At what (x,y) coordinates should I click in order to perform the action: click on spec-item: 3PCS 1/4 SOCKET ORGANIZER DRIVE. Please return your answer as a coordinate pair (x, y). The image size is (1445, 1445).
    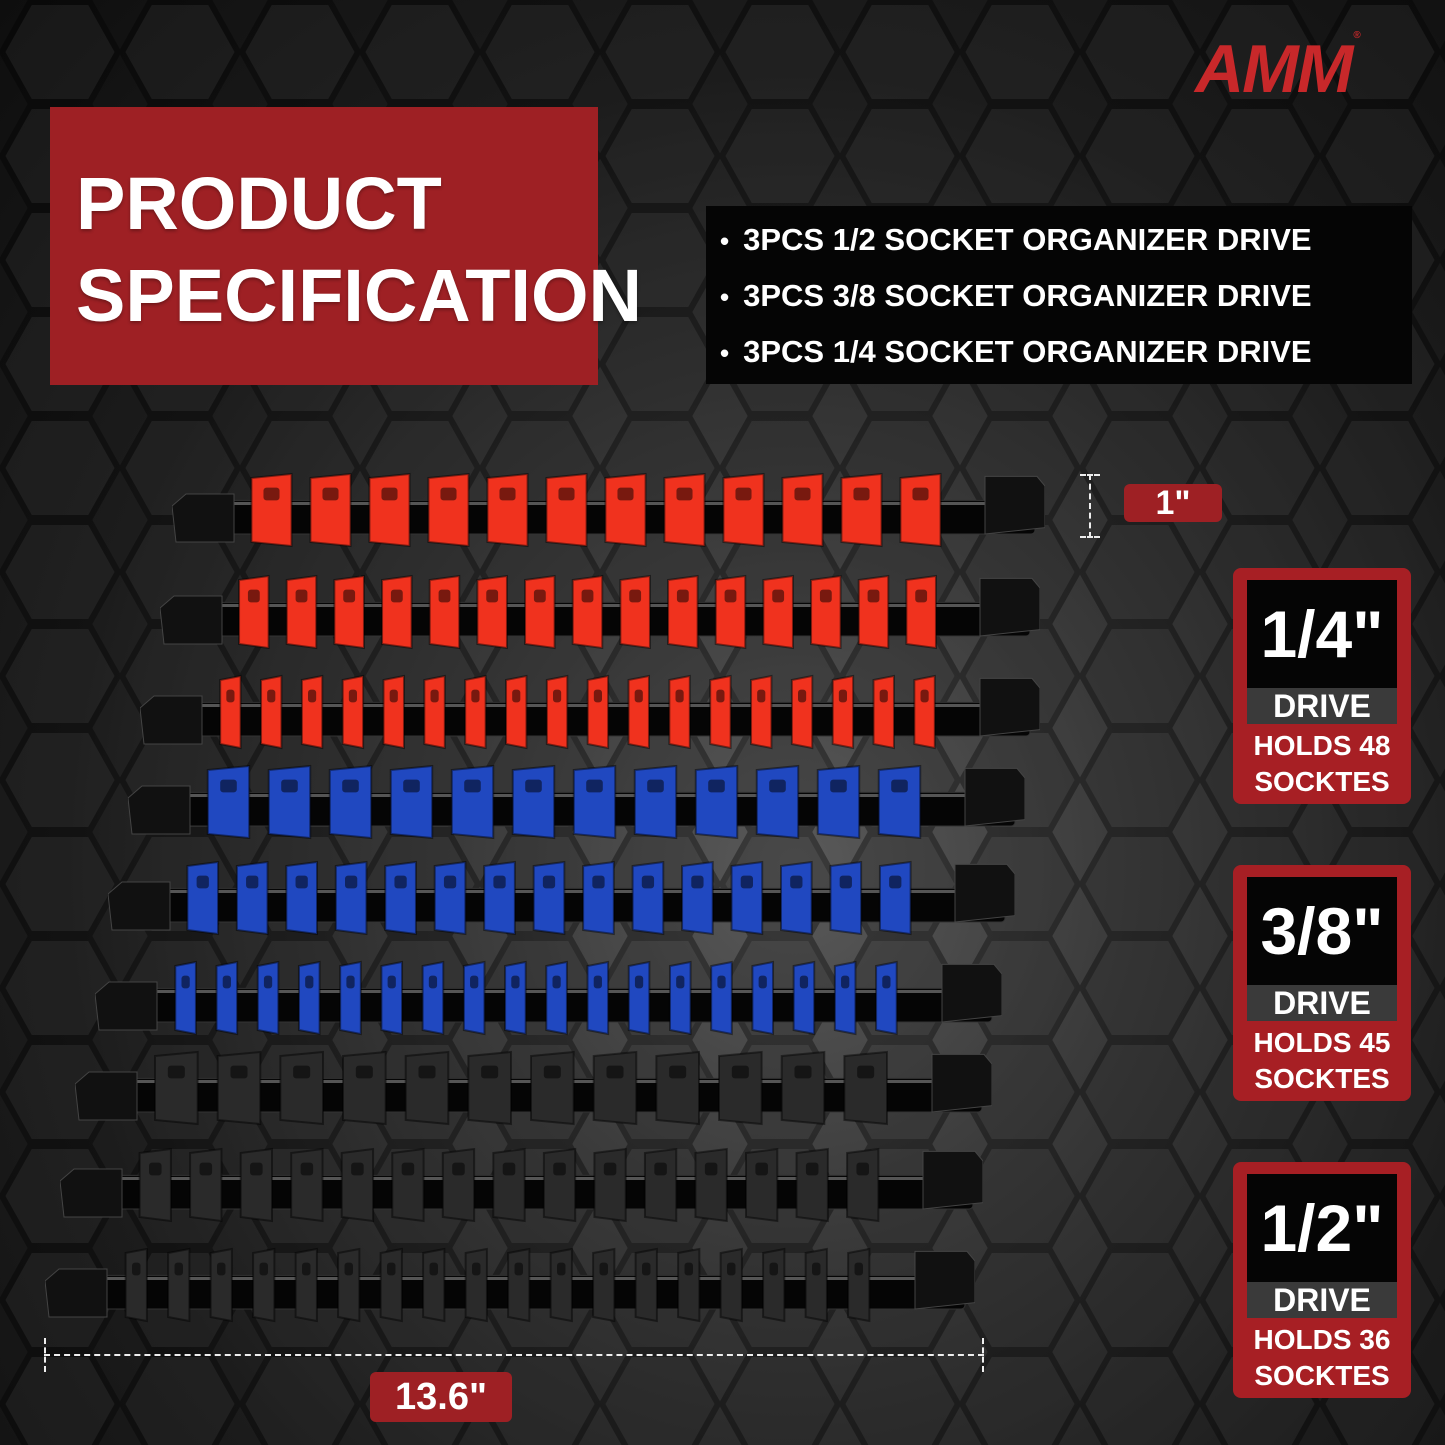
    Looking at the image, I should click on (1066, 358).